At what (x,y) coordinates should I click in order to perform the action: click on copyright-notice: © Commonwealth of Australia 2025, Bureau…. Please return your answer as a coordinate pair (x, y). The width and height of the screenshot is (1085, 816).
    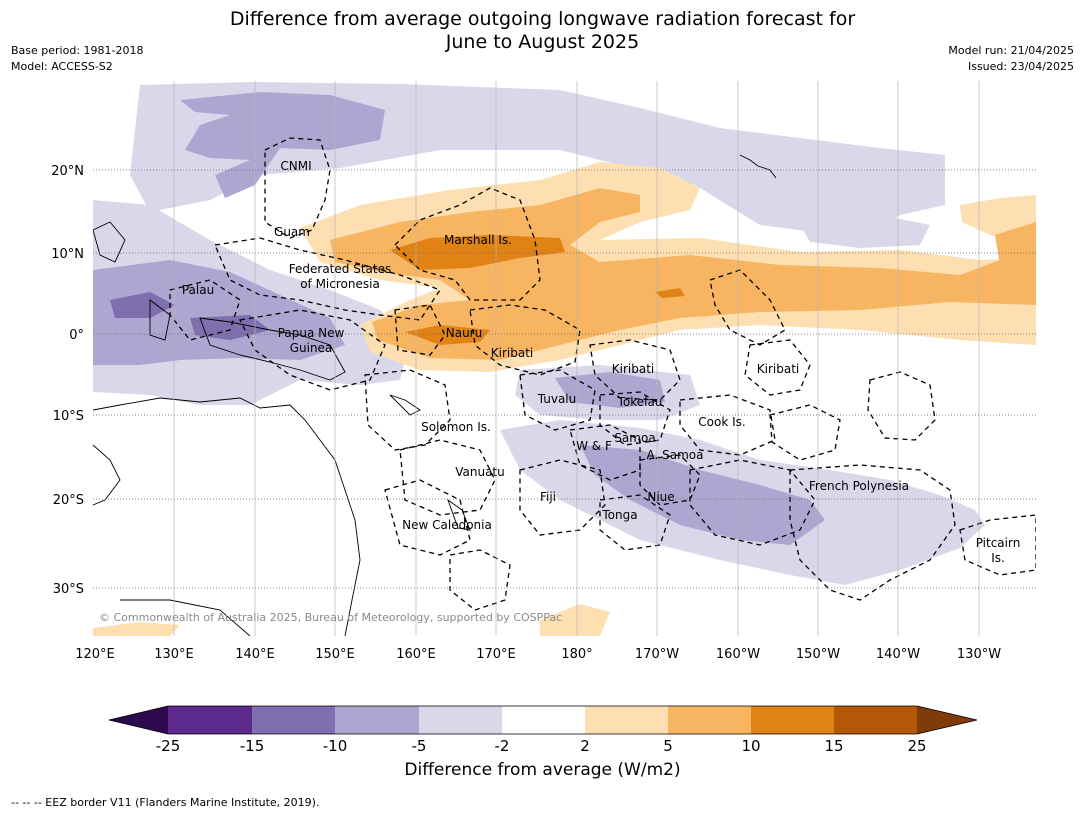
    Looking at the image, I should click on (330, 617).